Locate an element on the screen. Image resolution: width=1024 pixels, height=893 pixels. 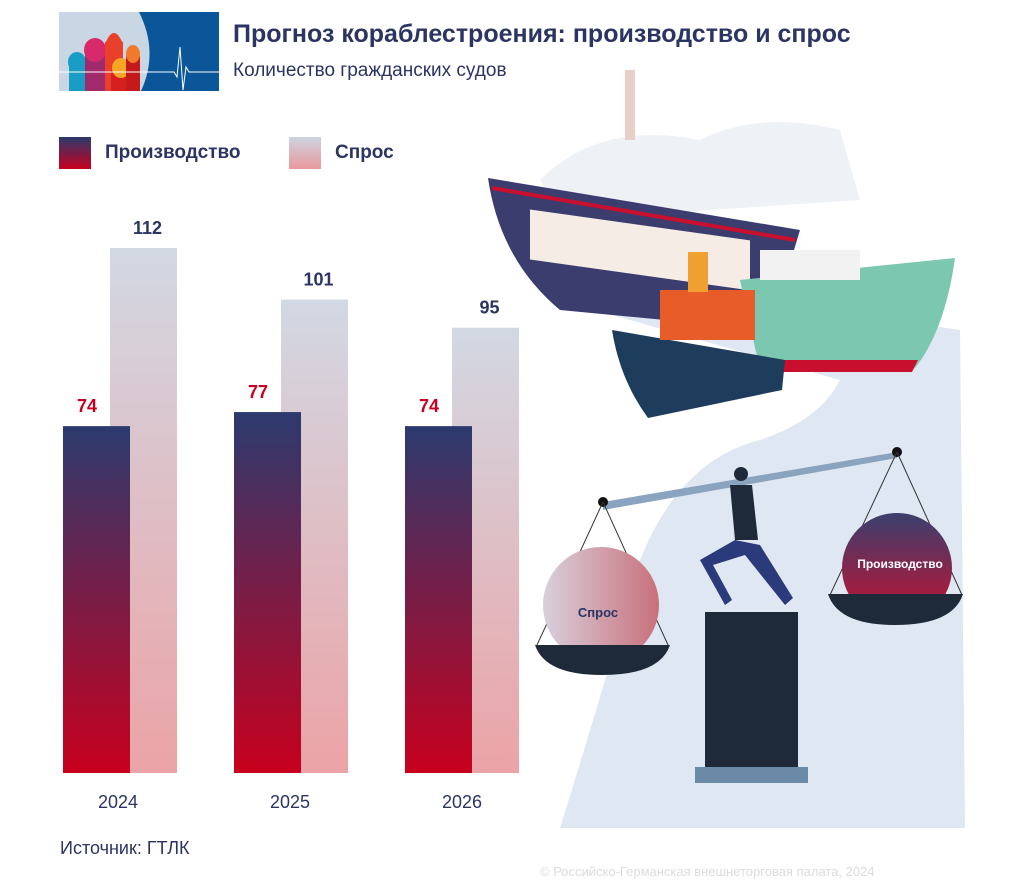
man-figure is located at coordinates (746, 536).